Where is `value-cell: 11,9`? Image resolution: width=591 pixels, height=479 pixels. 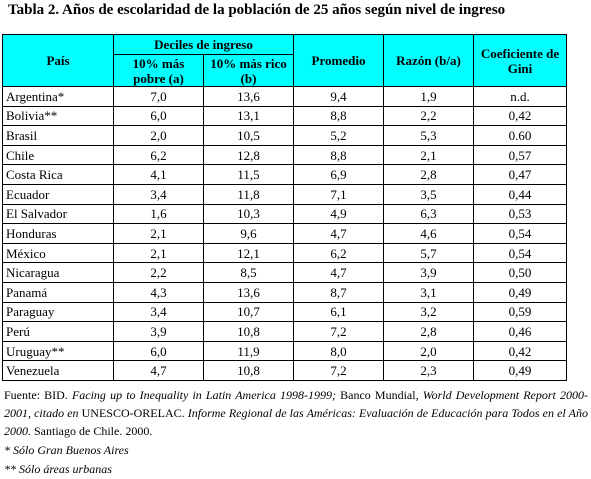 value-cell: 11,9 is located at coordinates (248, 351).